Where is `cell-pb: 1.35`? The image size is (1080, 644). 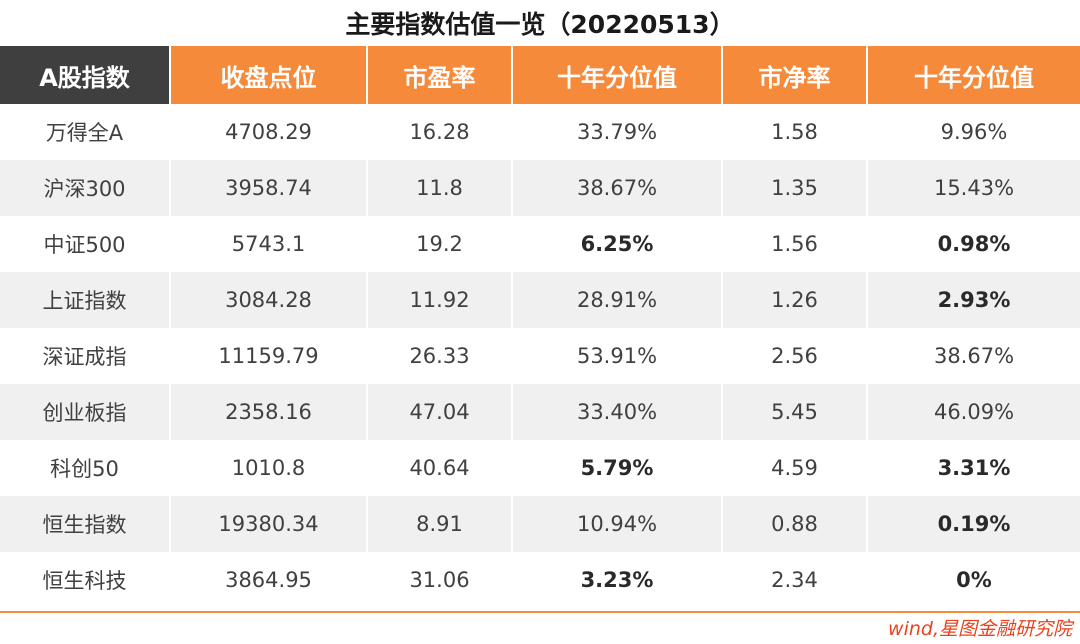
cell-pb: 1.35 is located at coordinates (795, 188).